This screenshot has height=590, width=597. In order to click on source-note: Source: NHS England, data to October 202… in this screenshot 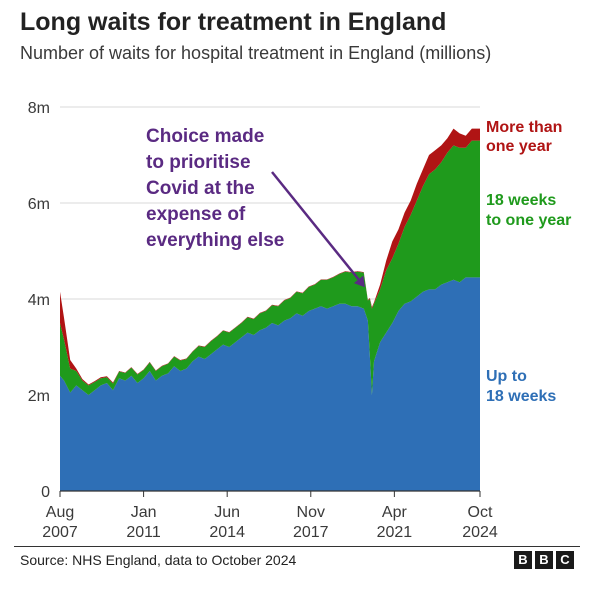, I will do `click(158, 560)`.